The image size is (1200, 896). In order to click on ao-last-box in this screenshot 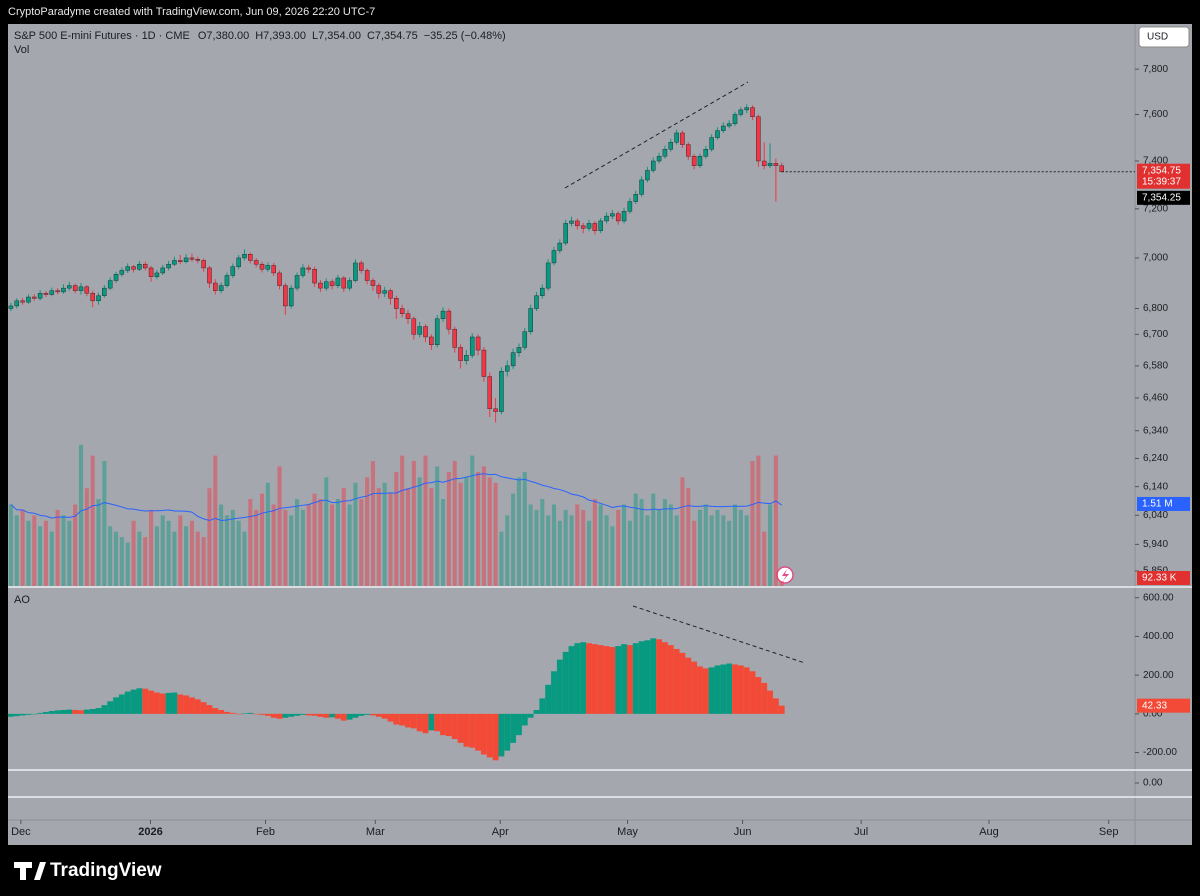, I will do `click(1163, 705)`.